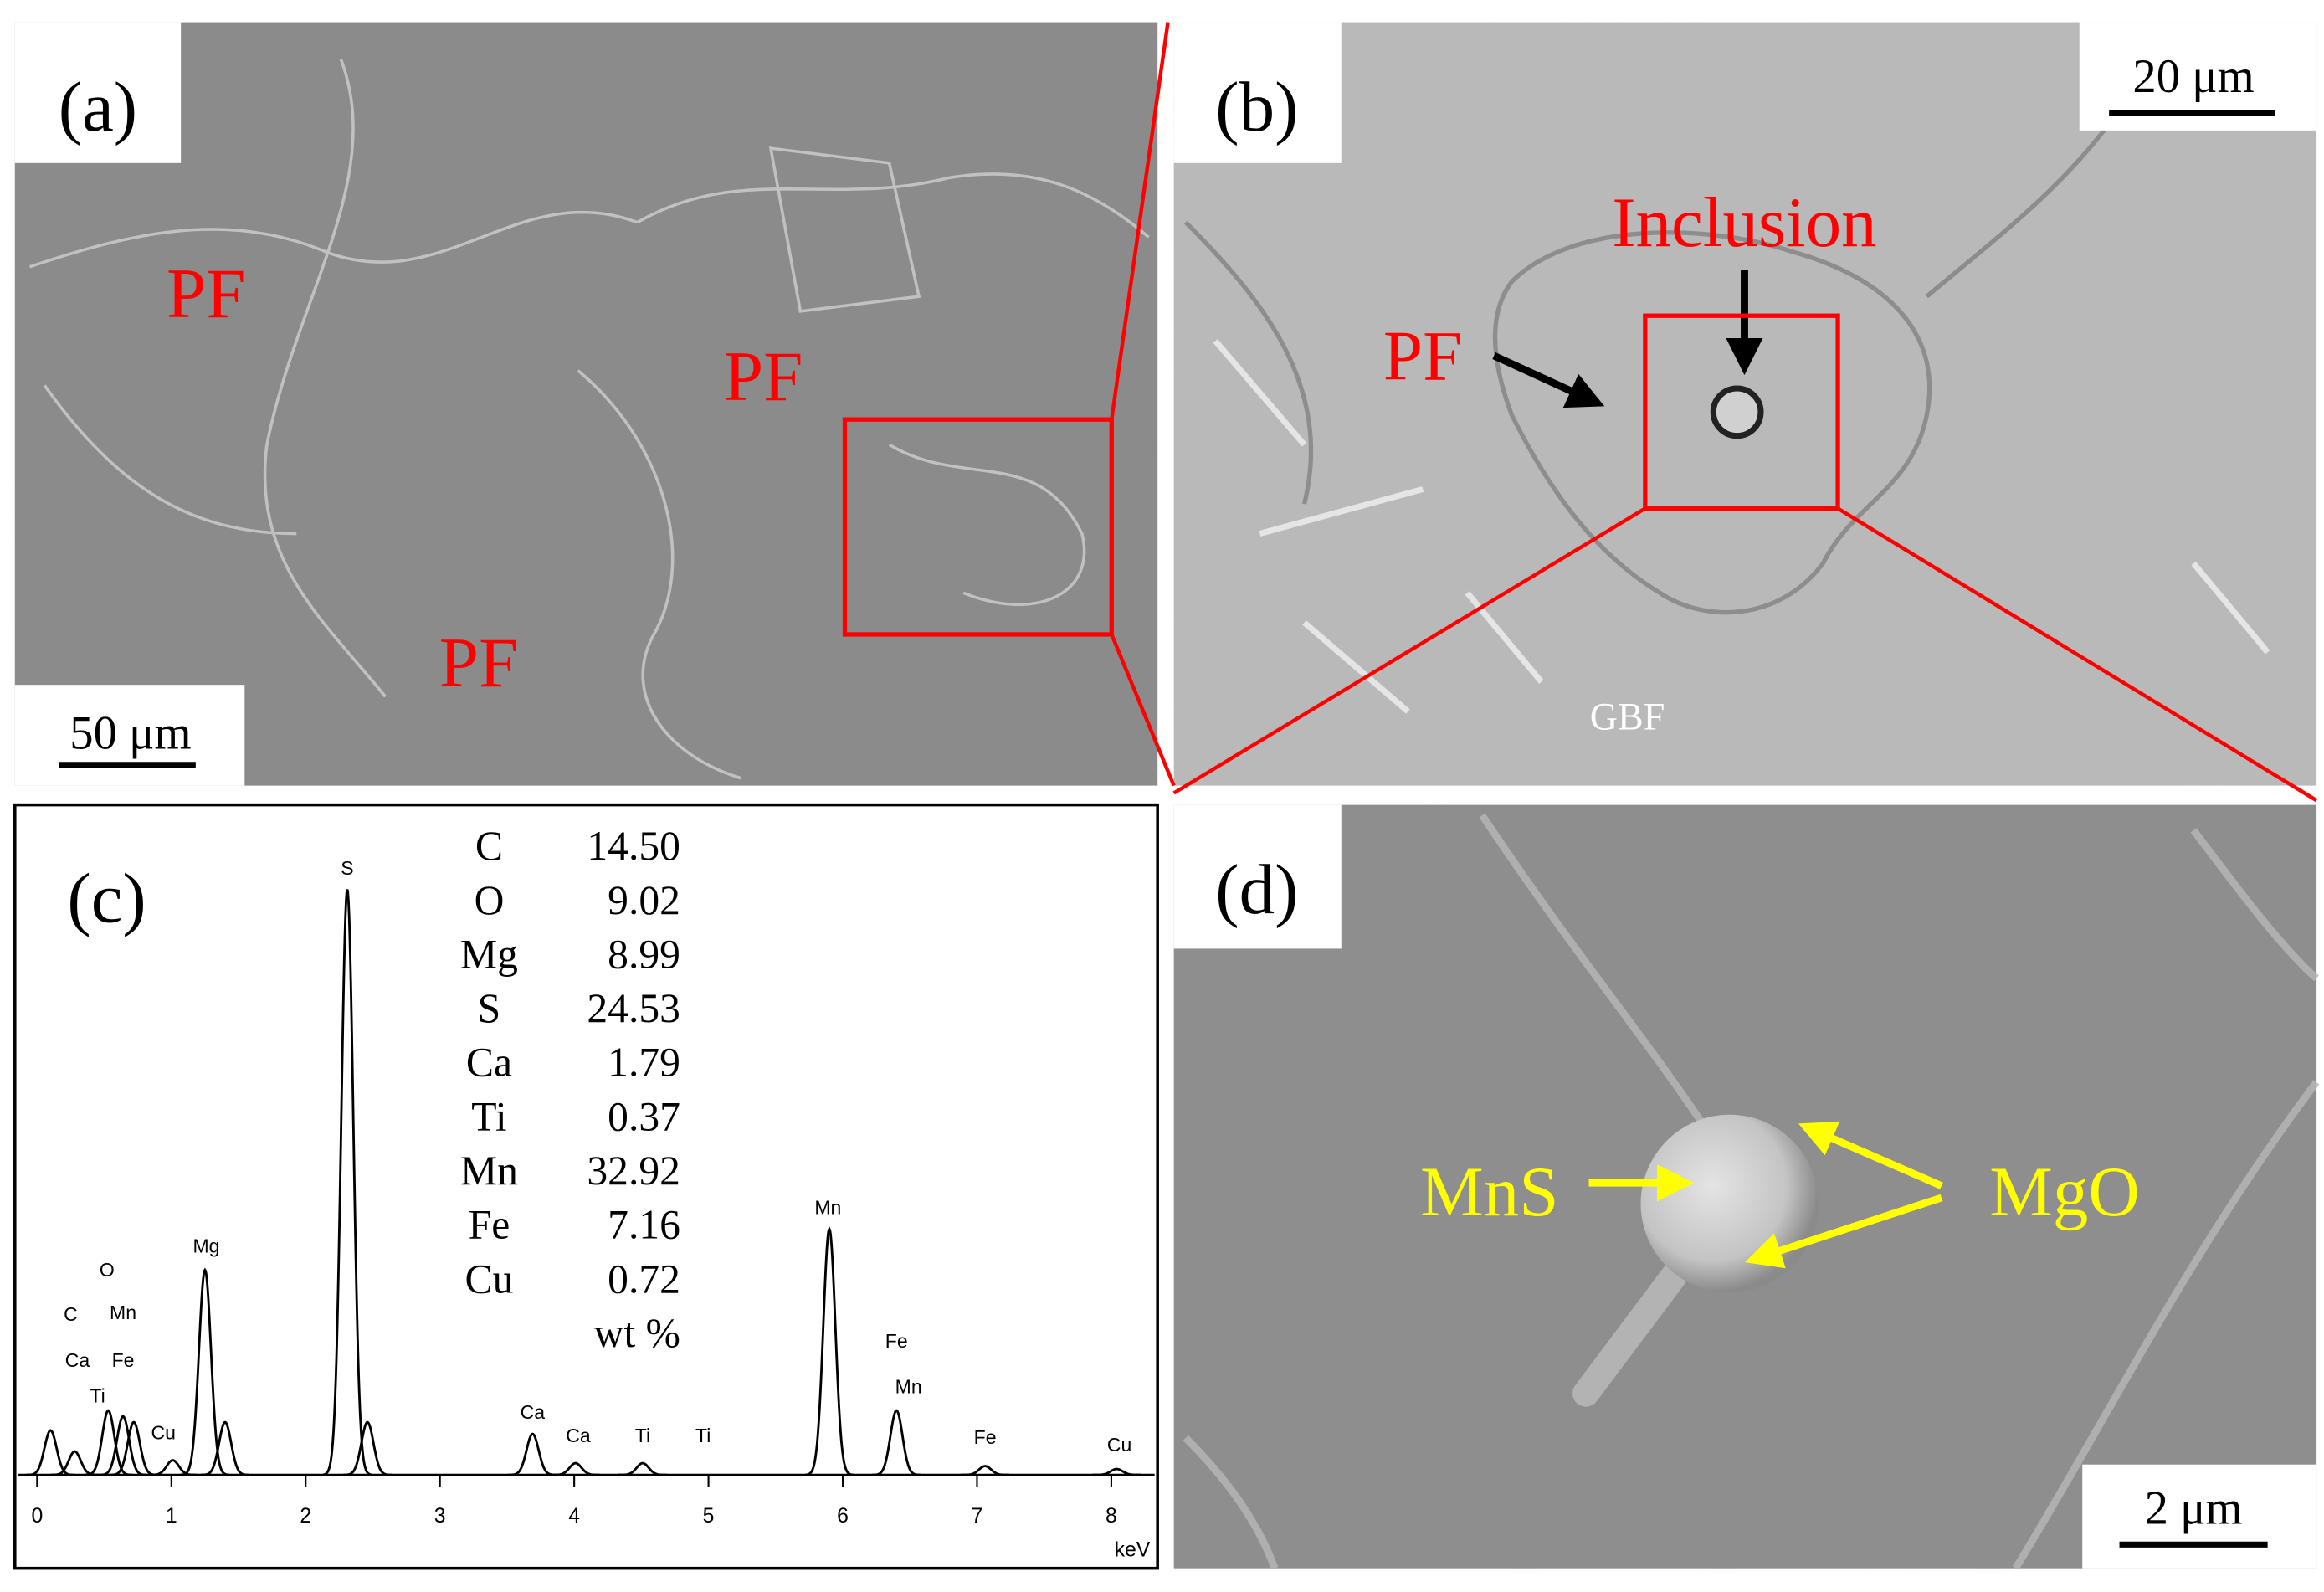  I want to click on scale-bar-label: 2 μm, so click(2194, 1509).